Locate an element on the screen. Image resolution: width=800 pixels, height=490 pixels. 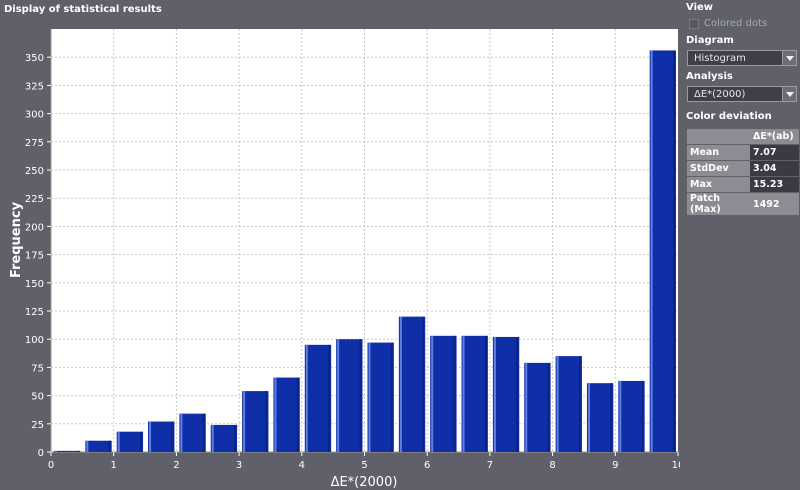
stats-label: Patch (Max) is located at coordinates (718, 204).